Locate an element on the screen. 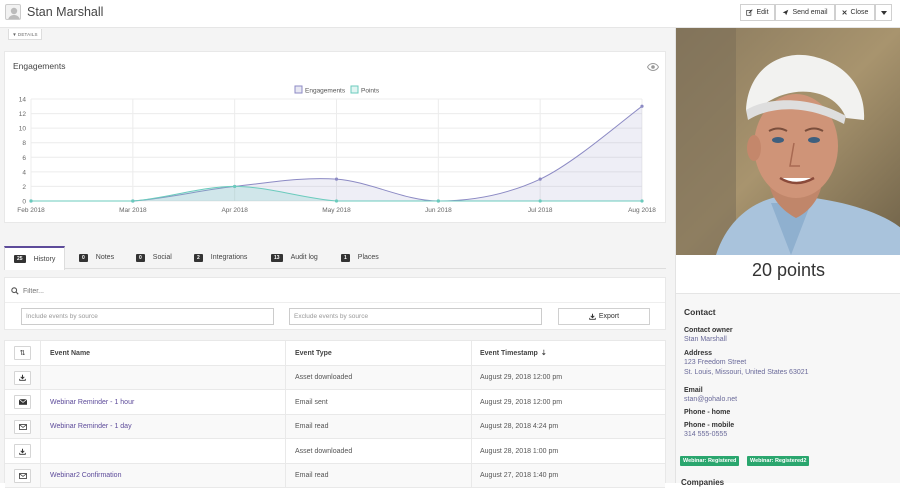  x-tick-label: Mar 2018 is located at coordinates (133, 210).